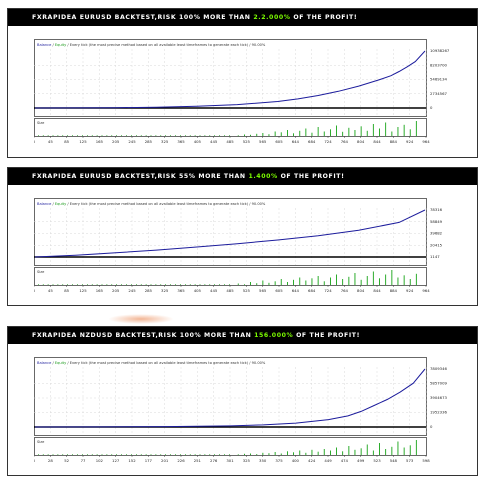 This screenshot has height=482, width=487. I want to click on x-tick-label: 424, so click(312, 460).